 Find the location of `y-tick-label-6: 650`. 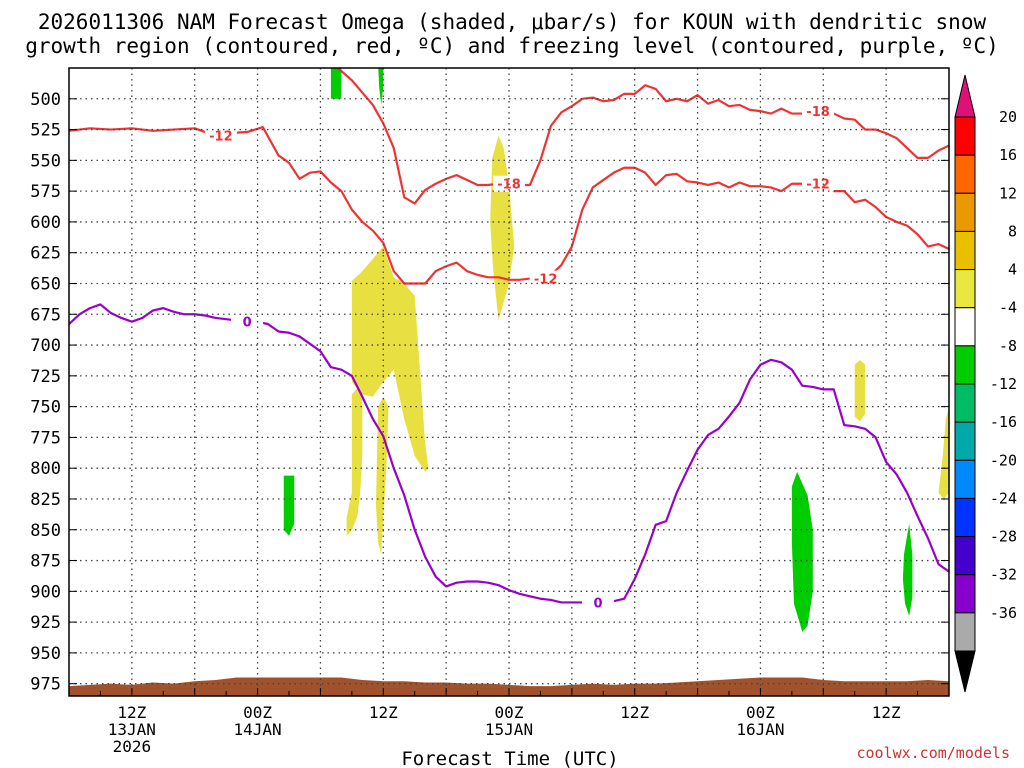

y-tick-label-6: 650 is located at coordinates (45, 284).